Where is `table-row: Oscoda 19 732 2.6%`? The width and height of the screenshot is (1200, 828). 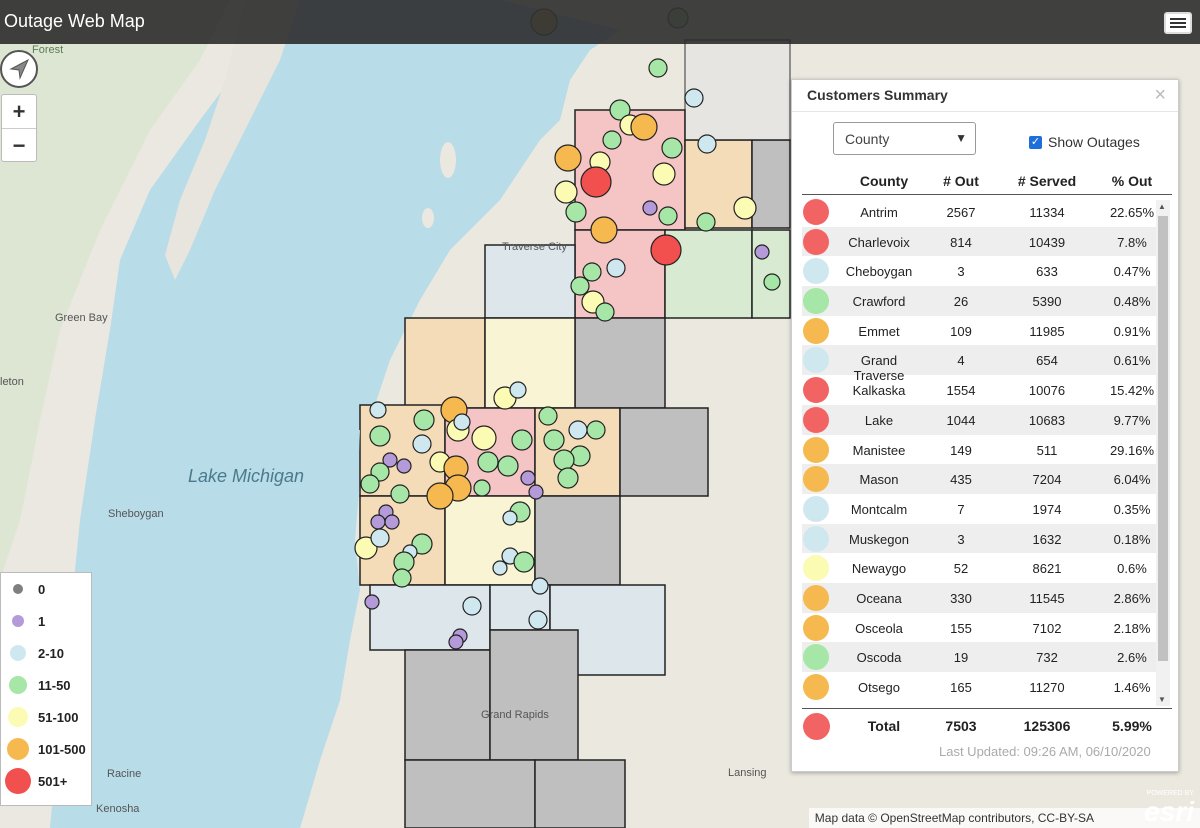
table-row: Oscoda 19 732 2.6% is located at coordinates (979, 657).